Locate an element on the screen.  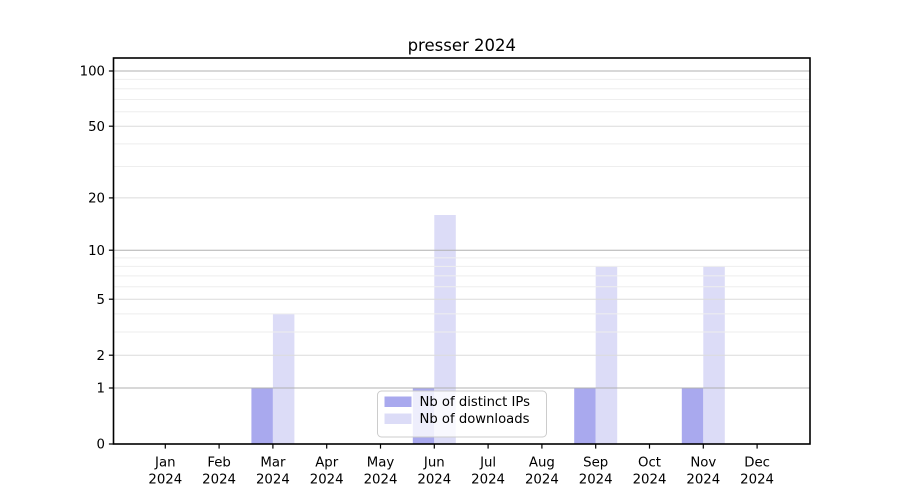
bar-series1-mar is located at coordinates (262, 416).